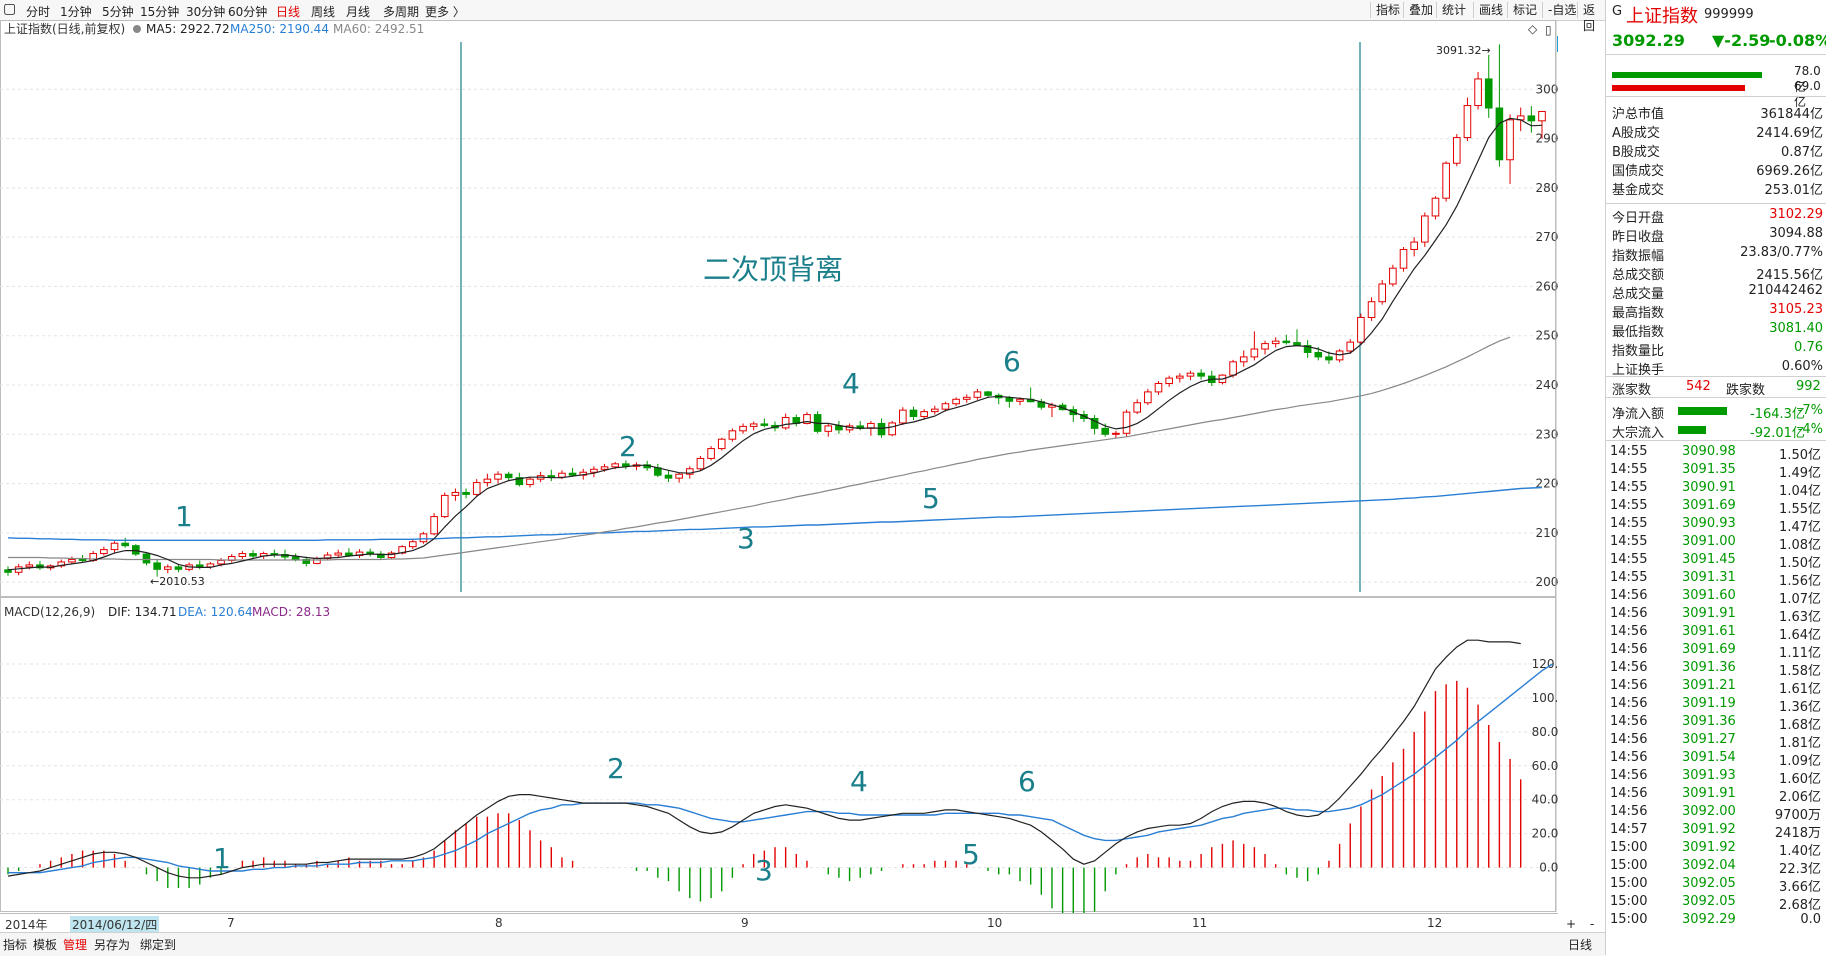  What do you see at coordinates (76, 12) in the screenshot?
I see `period-tab-1: 1分钟` at bounding box center [76, 12].